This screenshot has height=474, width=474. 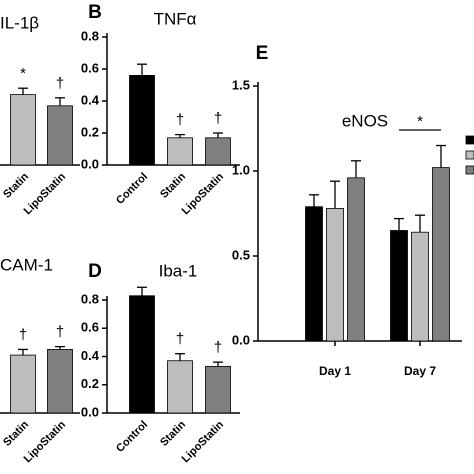 I want to click on panel-title: IL-1β, so click(x=19, y=22).